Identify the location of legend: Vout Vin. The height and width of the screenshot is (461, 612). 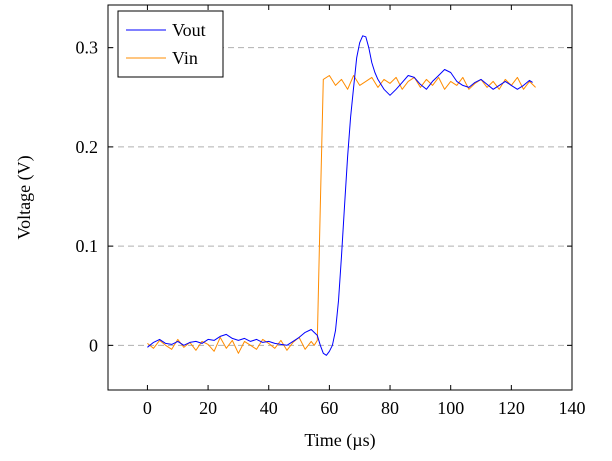
(170, 44).